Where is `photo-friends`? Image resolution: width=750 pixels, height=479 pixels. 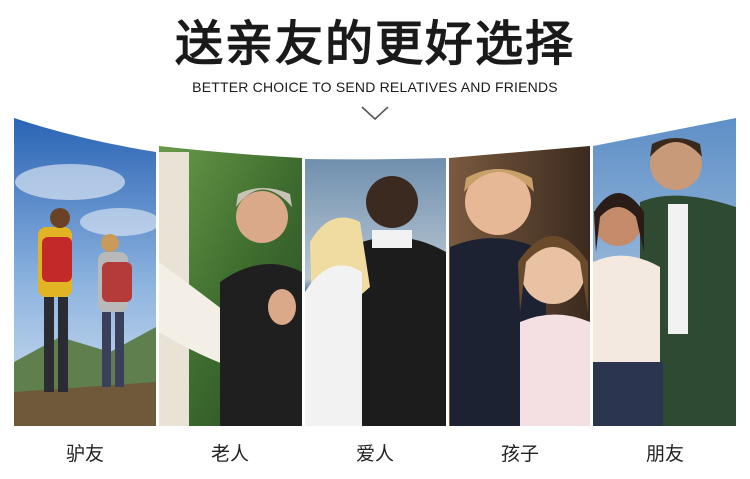
photo-friends is located at coordinates (664, 272).